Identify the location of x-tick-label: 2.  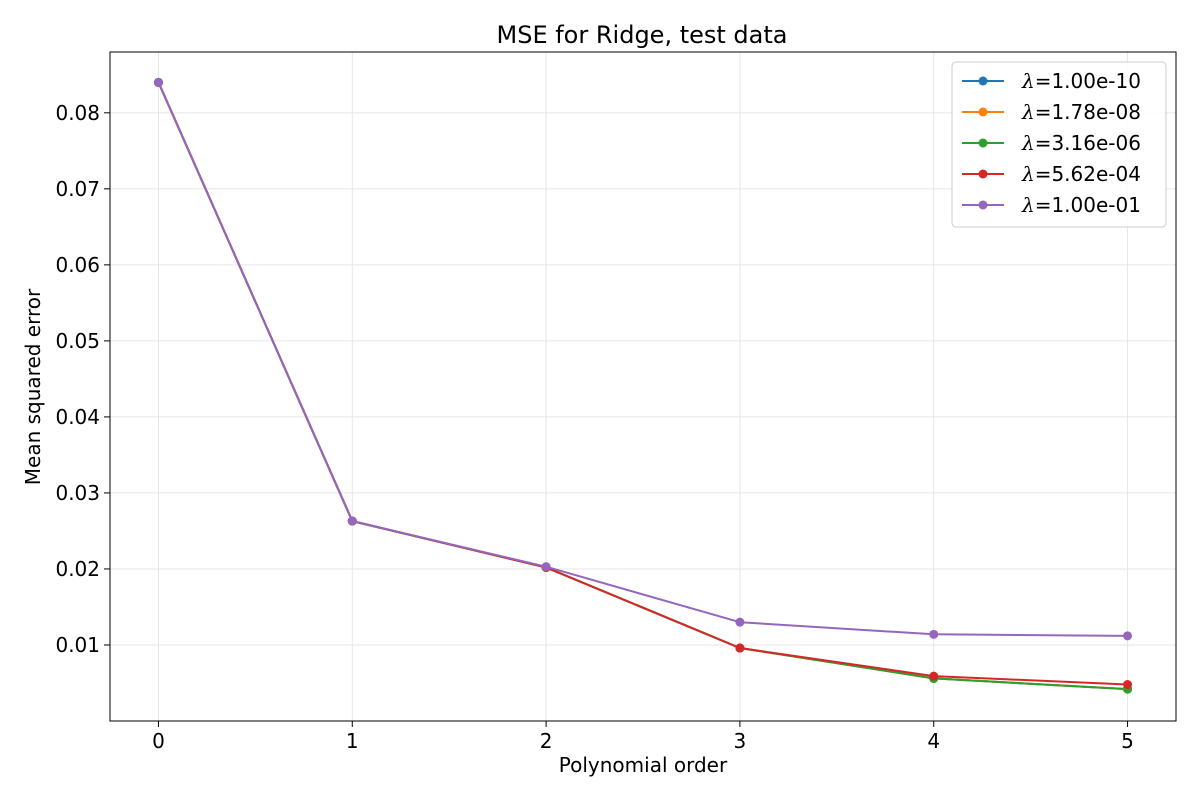
(546, 741).